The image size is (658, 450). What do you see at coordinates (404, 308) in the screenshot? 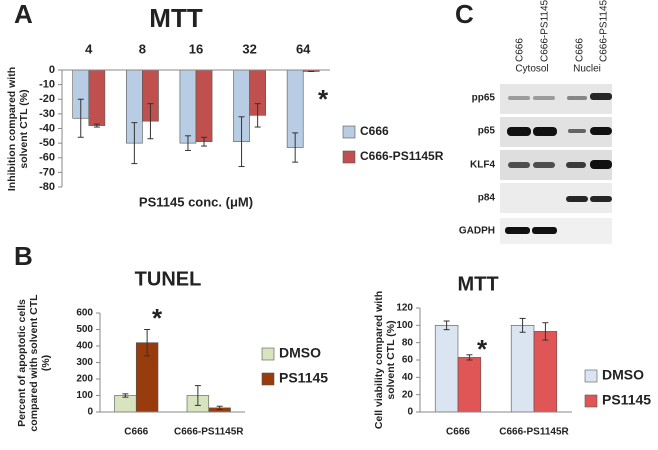
I see `y-tick-label: 120` at bounding box center [404, 308].